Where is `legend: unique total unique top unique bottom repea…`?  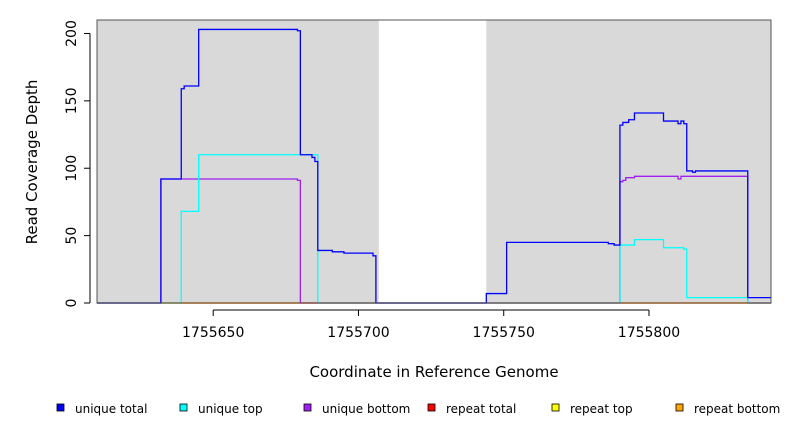
legend: unique total unique top unique bottom repea… is located at coordinates (418, 409).